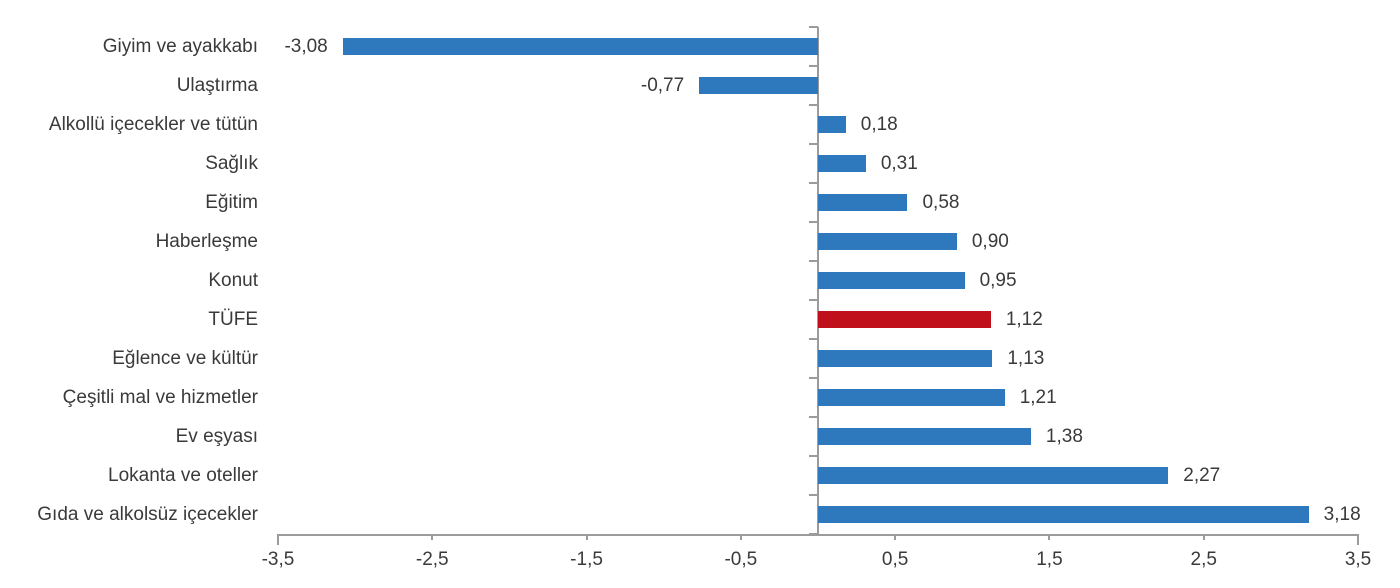  I want to click on value-label: 0,58, so click(941, 202).